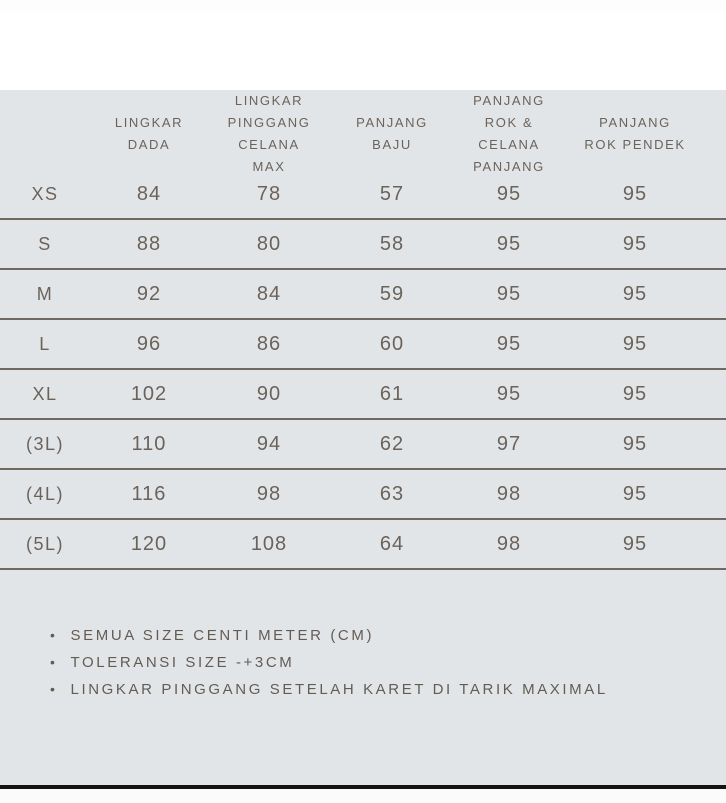 The image size is (726, 803). What do you see at coordinates (363, 245) in the screenshot?
I see `table-row: S 88 80 58 95 95` at bounding box center [363, 245].